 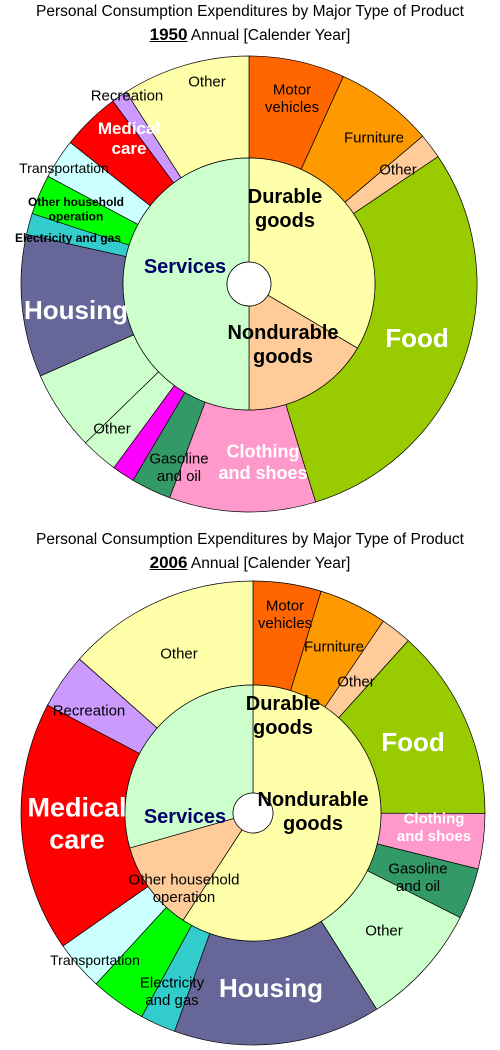 I want to click on chart-subtitle: 1950 Annual [Calender Year], so click(x=250, y=35).